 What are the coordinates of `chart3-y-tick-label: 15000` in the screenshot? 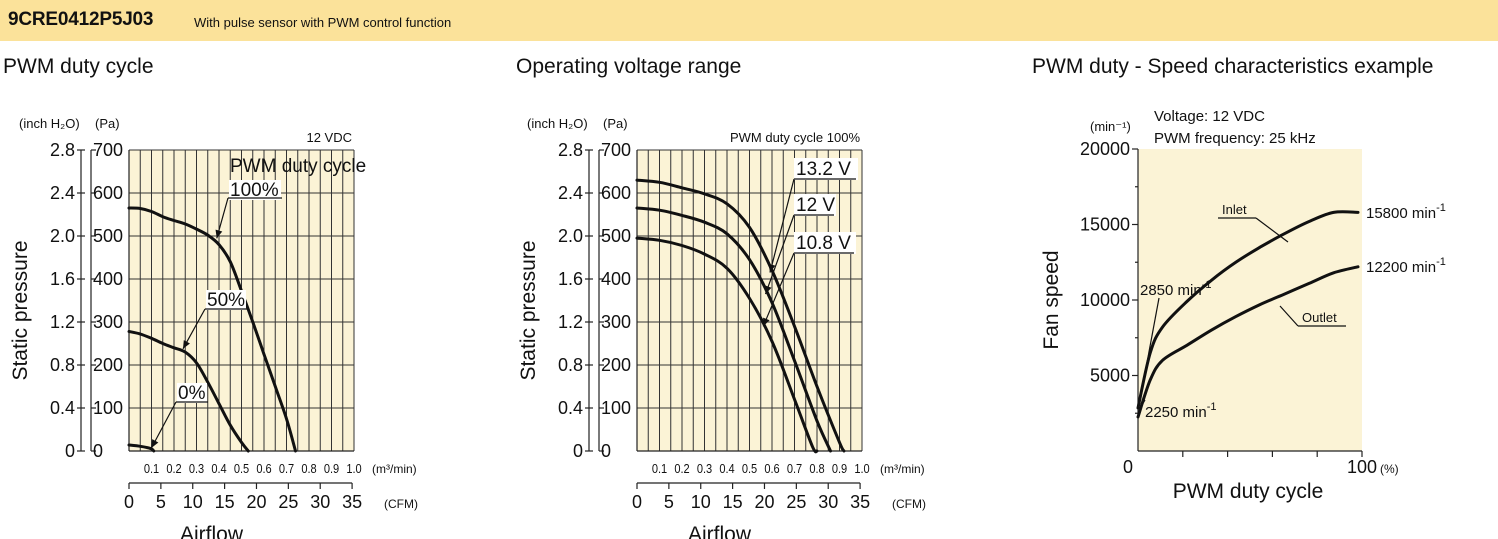 It's located at (1105, 225).